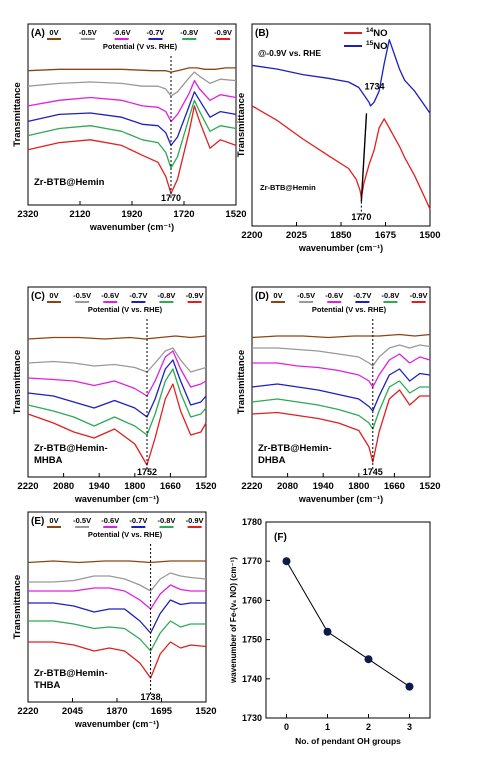  I want to click on y-tick-label: 1760, so click(252, 600).